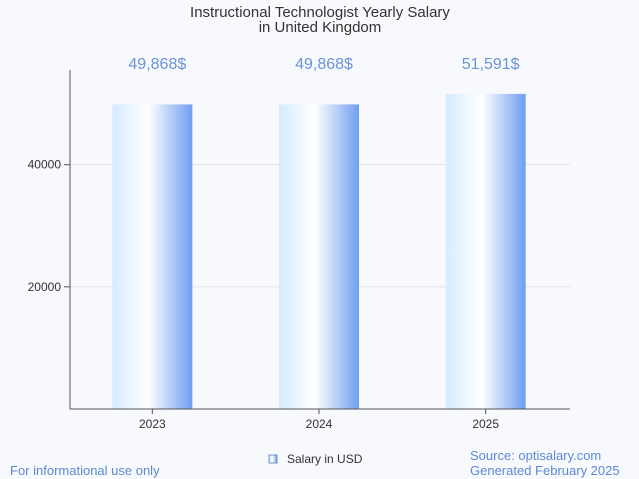  I want to click on legend: Salary in USD, so click(315, 459).